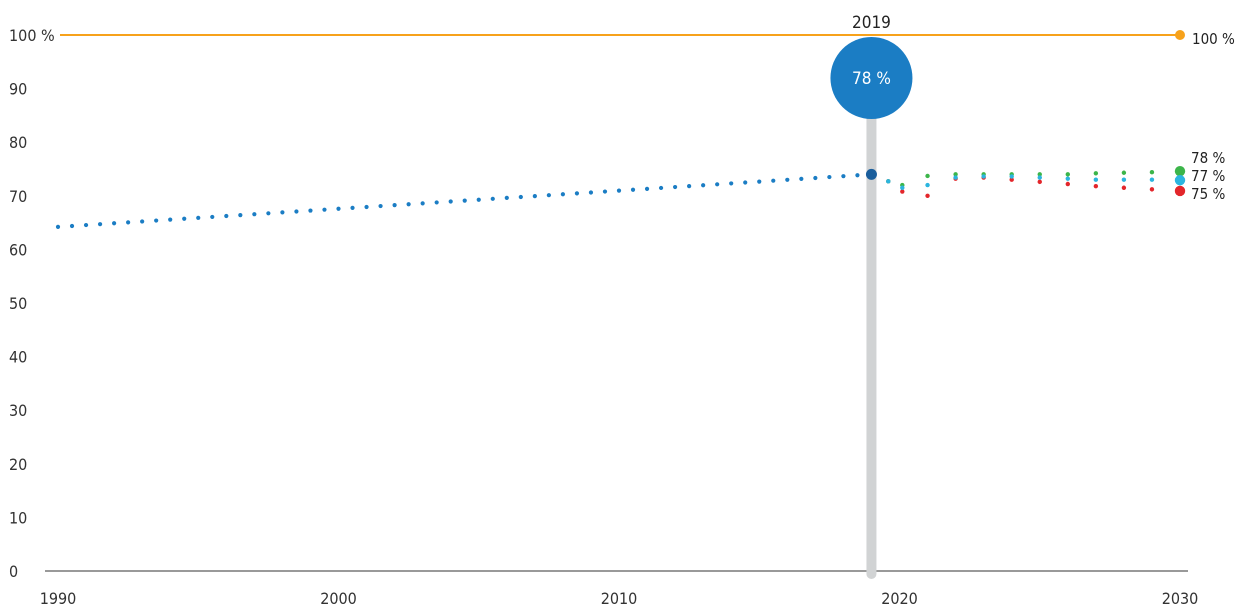 The width and height of the screenshot is (1245, 610). What do you see at coordinates (18, 142) in the screenshot?
I see `y-tick-label: 80` at bounding box center [18, 142].